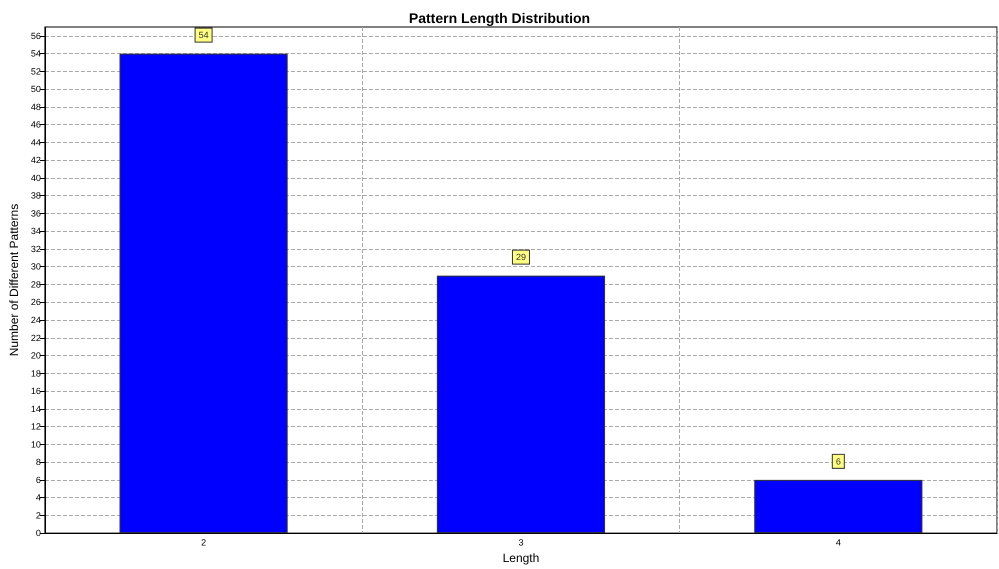 The width and height of the screenshot is (999, 569). What do you see at coordinates (35, 373) in the screenshot?
I see `y-tick-label: 18` at bounding box center [35, 373].